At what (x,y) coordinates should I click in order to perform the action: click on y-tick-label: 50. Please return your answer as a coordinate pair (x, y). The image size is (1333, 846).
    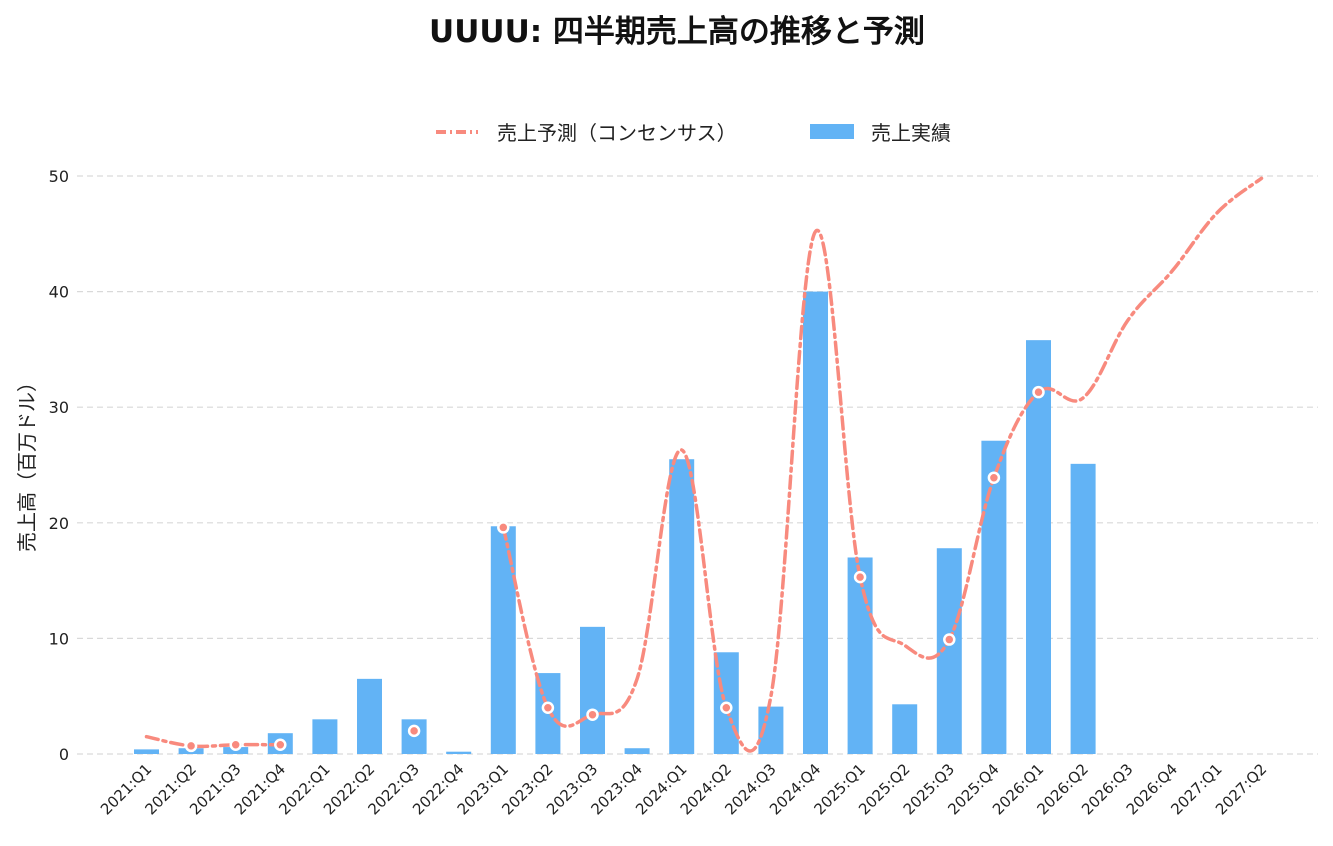
    Looking at the image, I should click on (59, 176).